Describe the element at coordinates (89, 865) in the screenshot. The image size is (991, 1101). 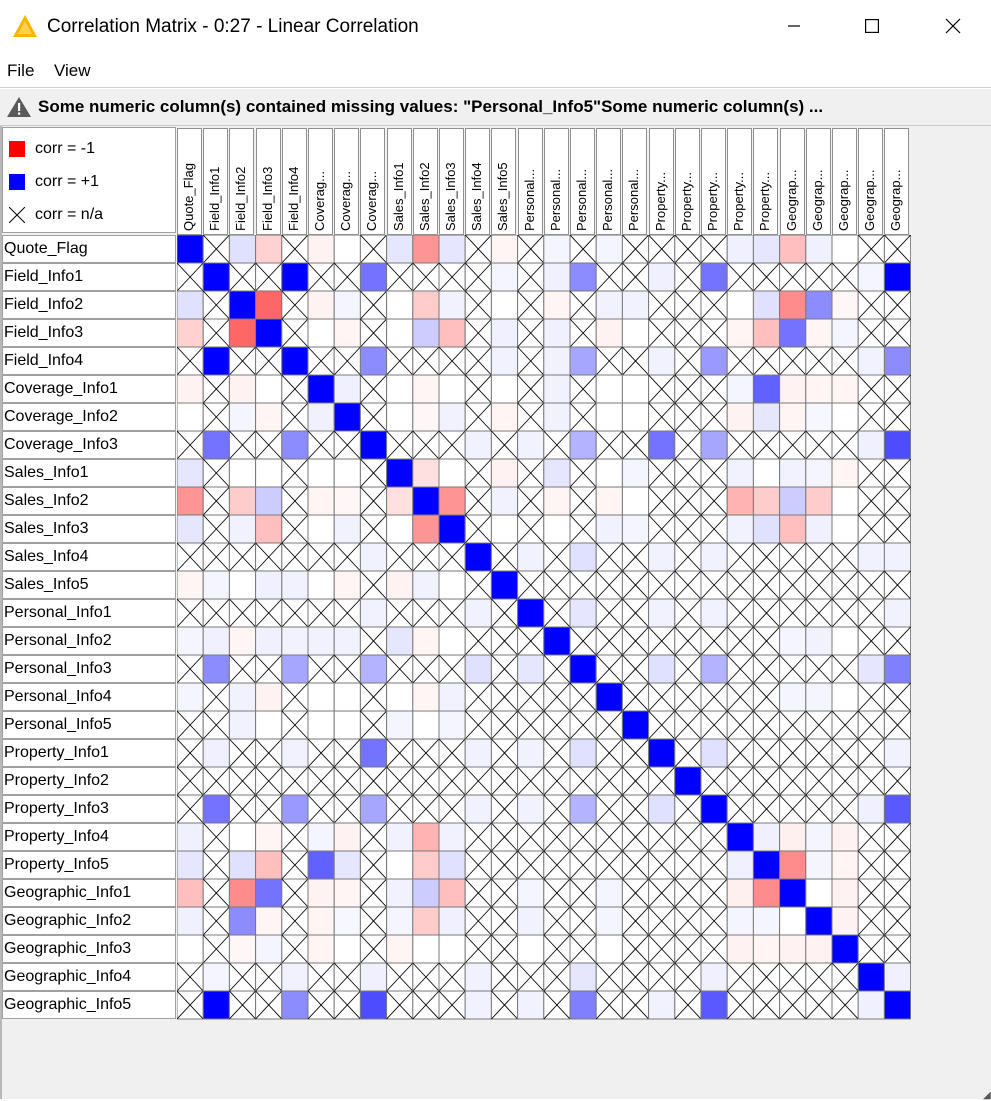
I see `row-header: Property_Info5` at that location.